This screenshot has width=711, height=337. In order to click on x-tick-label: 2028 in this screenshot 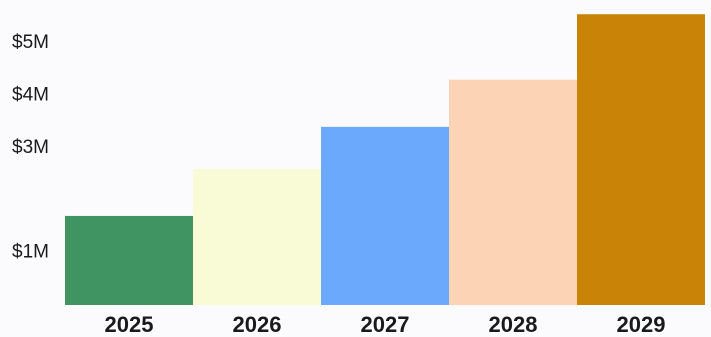, I will do `click(513, 324)`.